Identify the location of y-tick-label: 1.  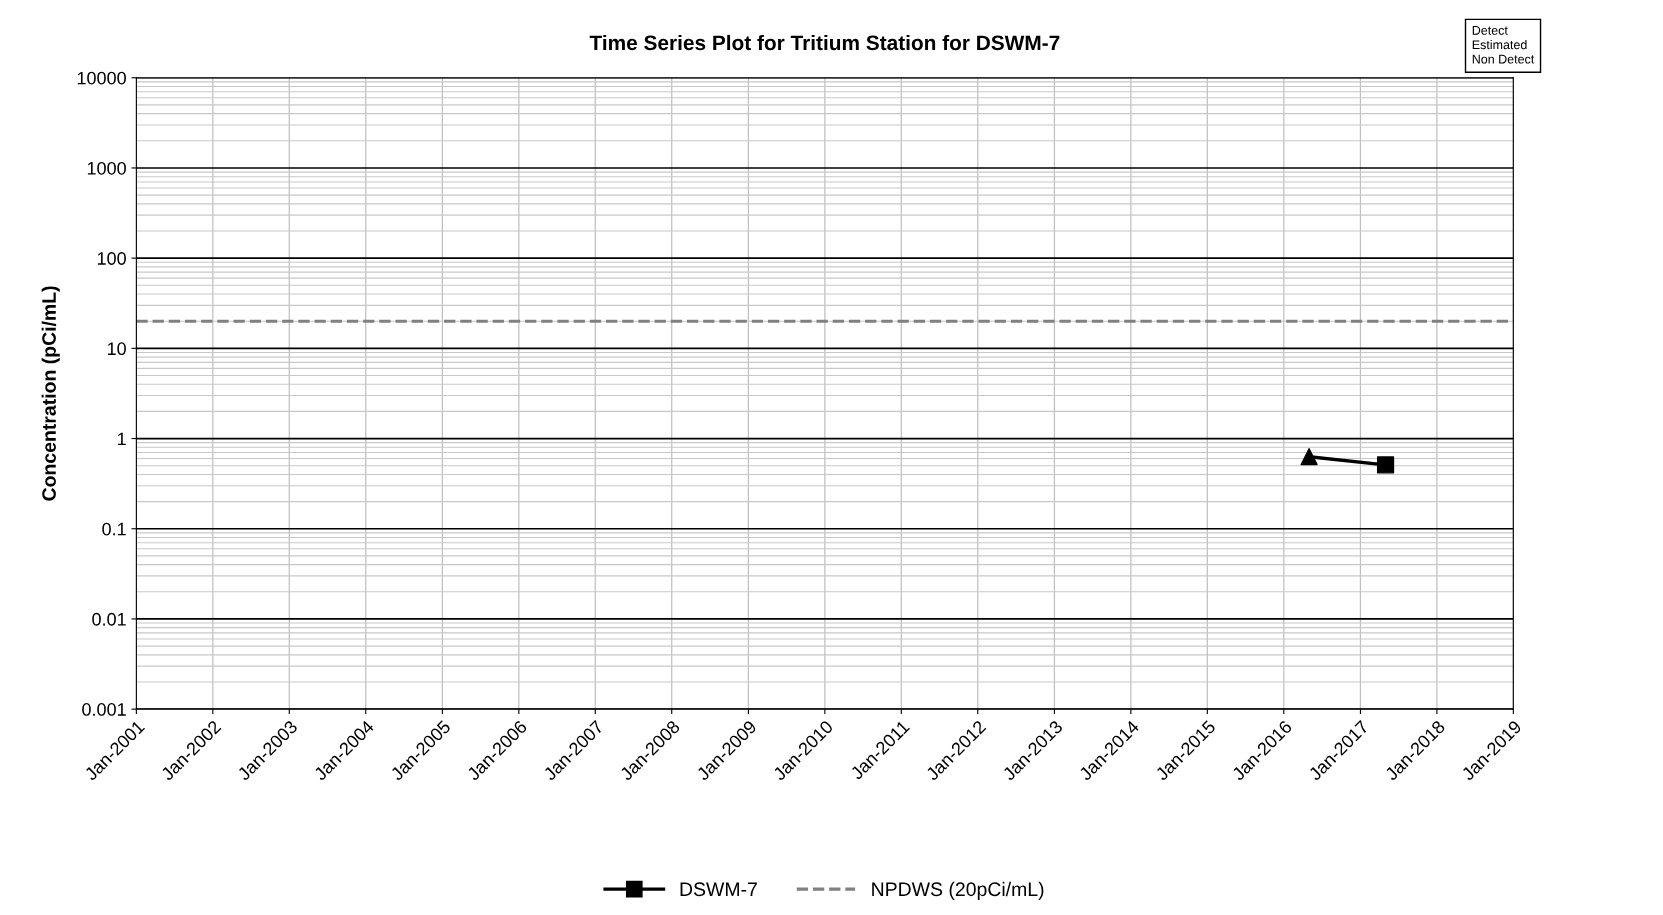
(121, 439).